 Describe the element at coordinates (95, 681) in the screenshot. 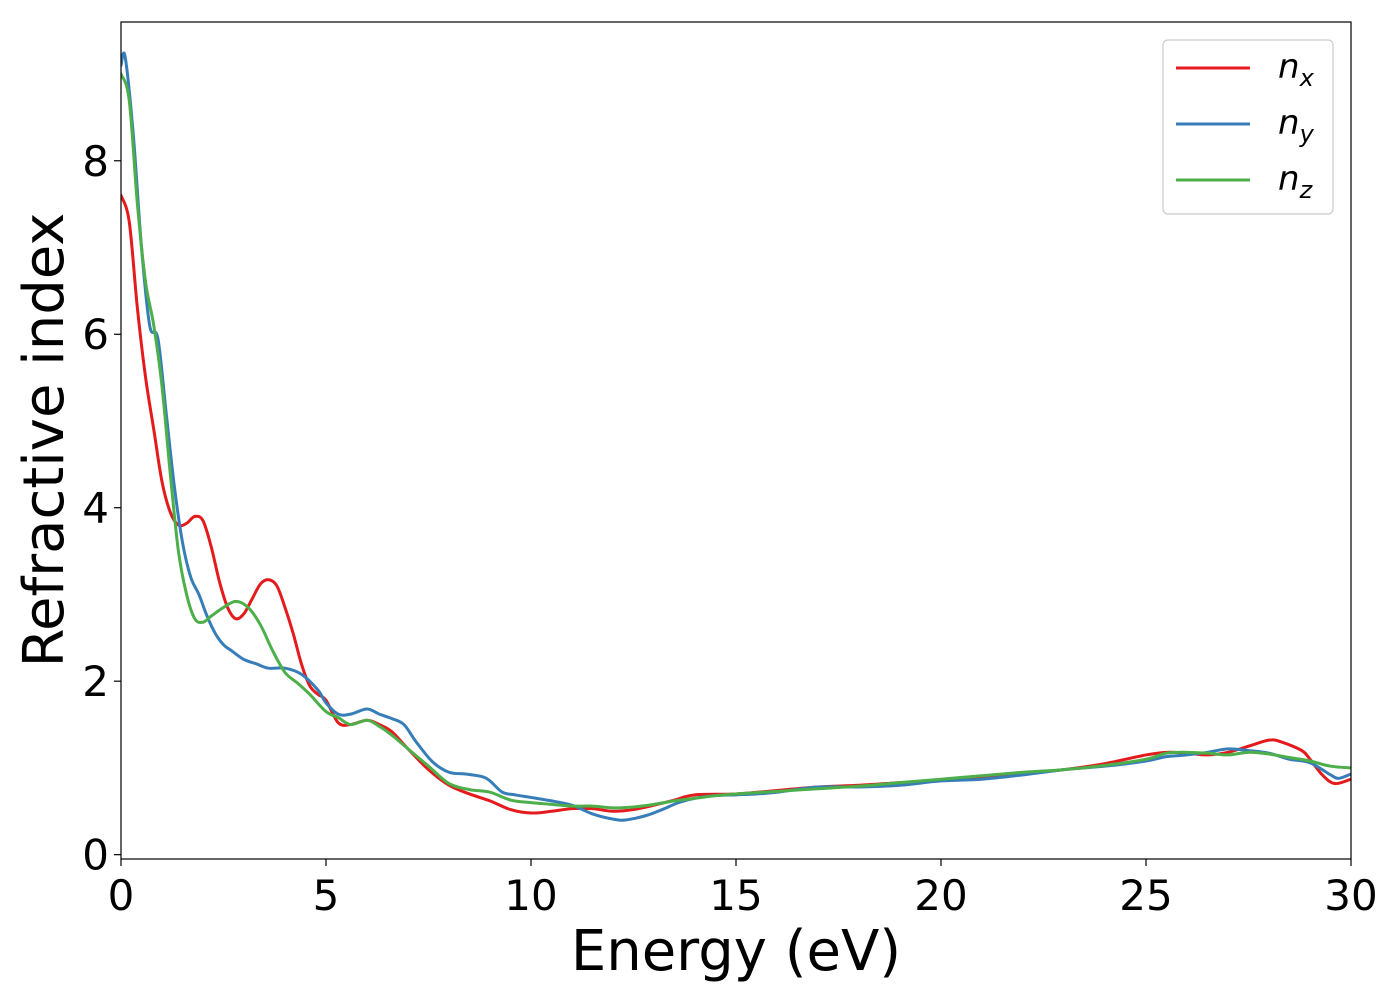

I see `y-tick-label: 2` at that location.